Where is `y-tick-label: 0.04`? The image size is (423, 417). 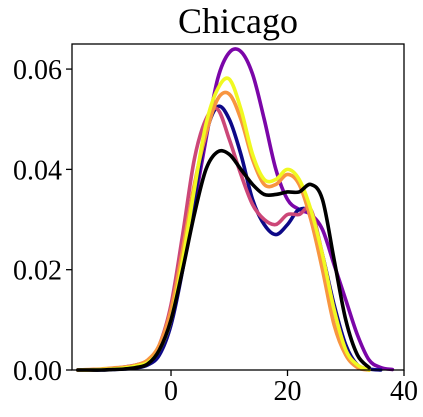 y-tick-label: 0.04 is located at coordinates (37, 170).